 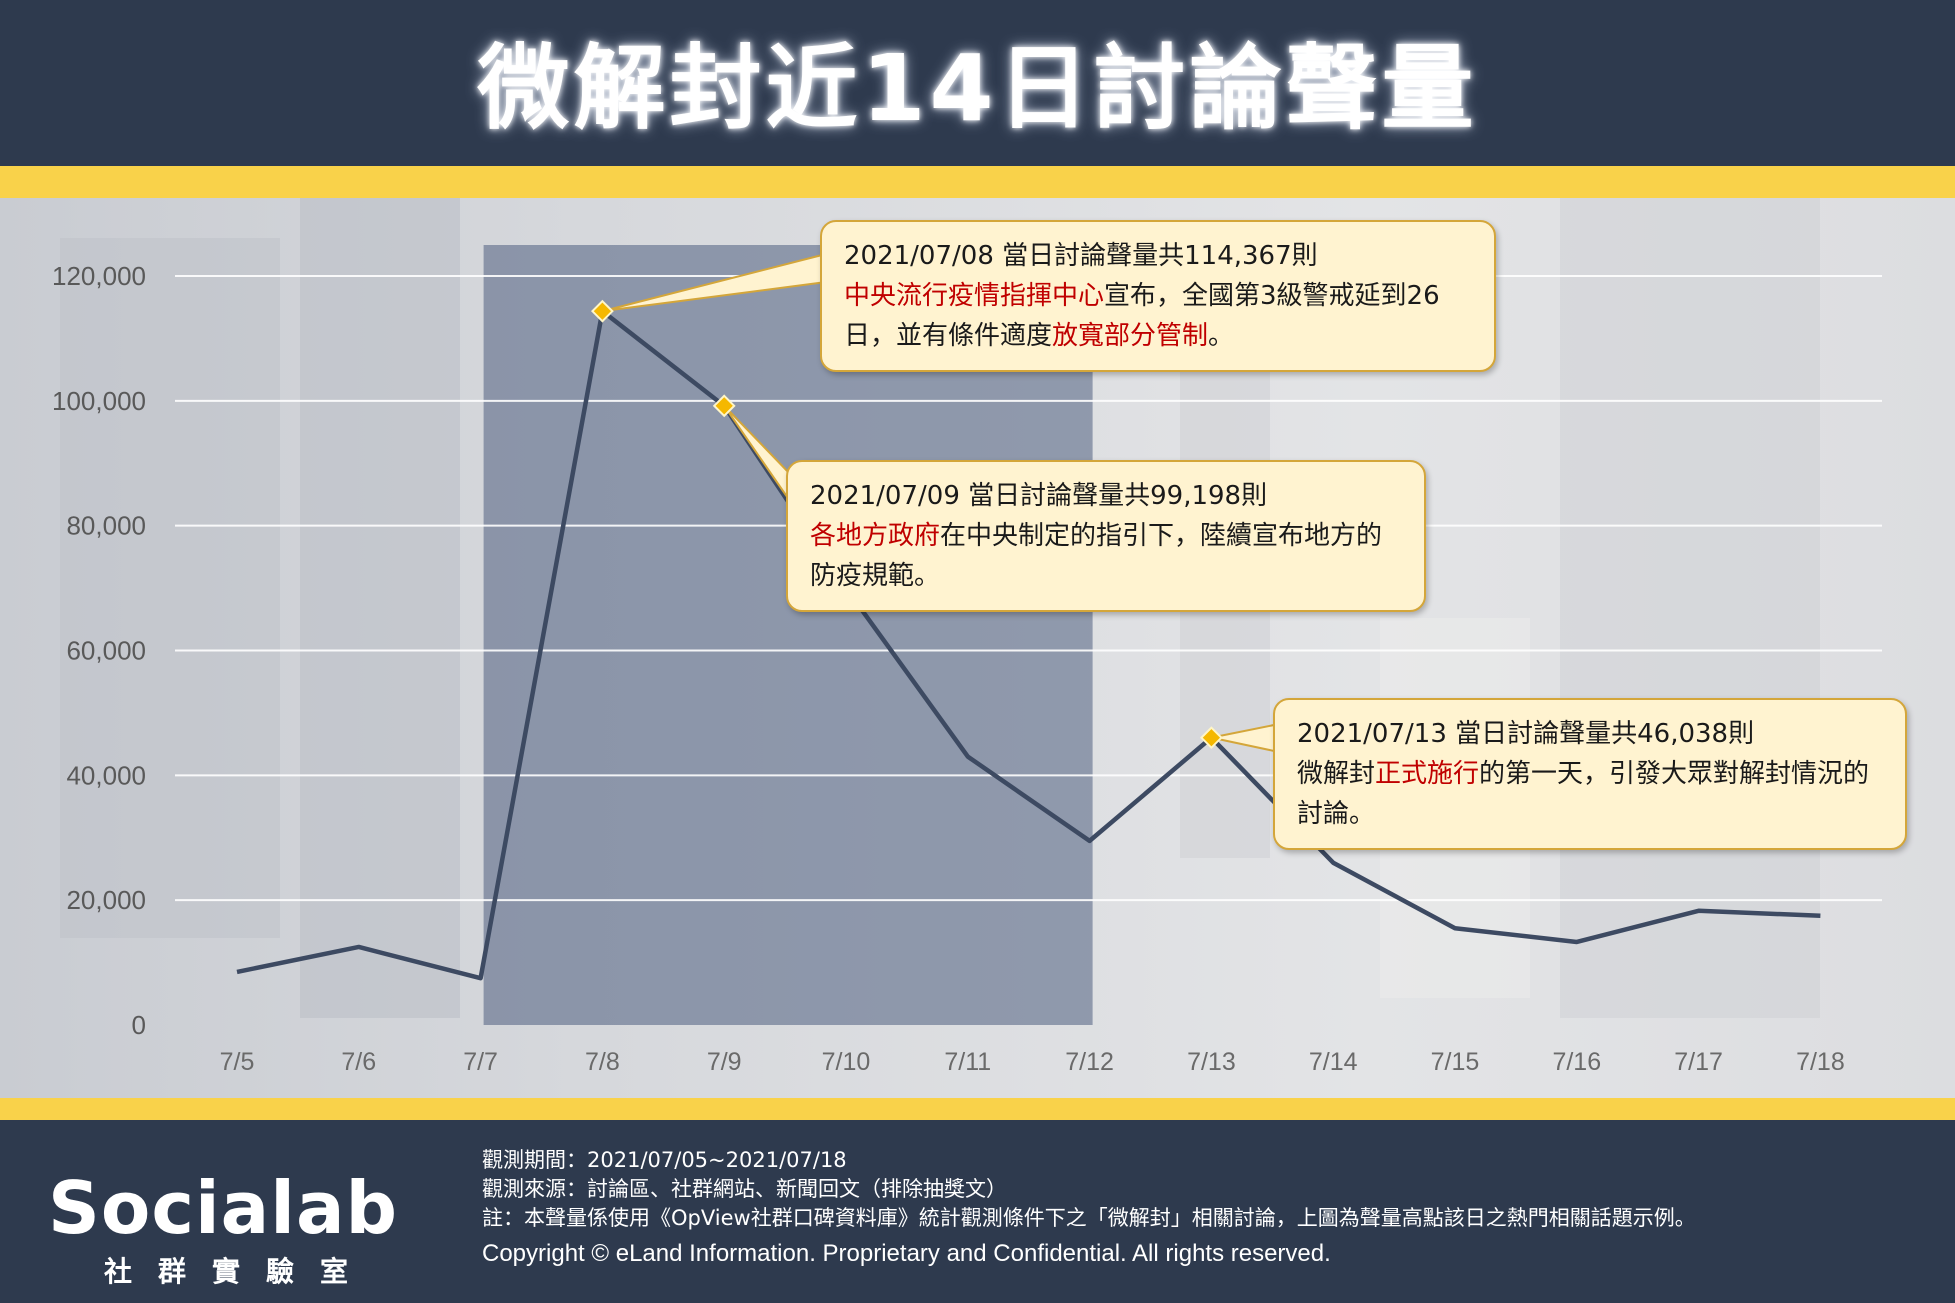 I want to click on y-tick-label: 100,000, so click(x=99, y=401).